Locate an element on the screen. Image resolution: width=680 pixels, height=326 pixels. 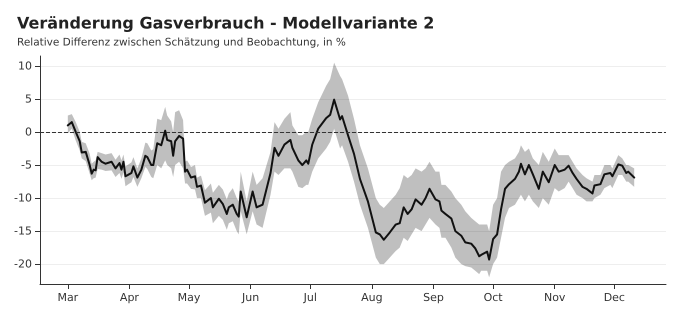
y-tick-label: 10 is located at coordinates (25, 65).